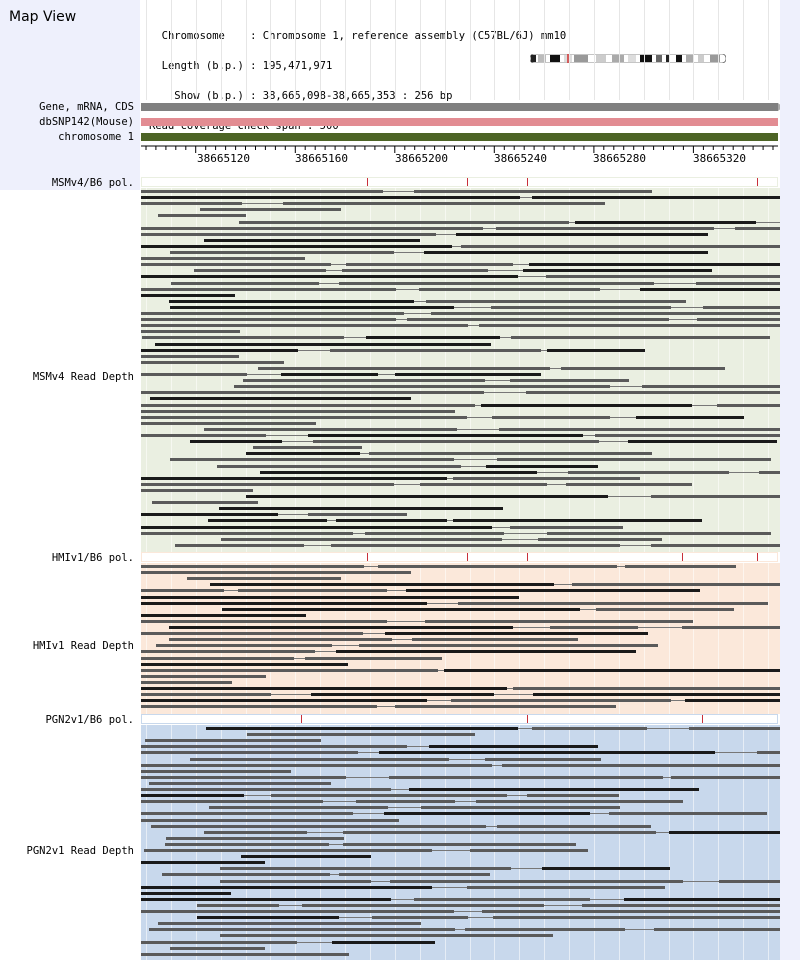  Describe the element at coordinates (89, 720) in the screenshot. I see `sample-pol-label-pgn2v1: PGN2v1/B6 pol.` at that location.